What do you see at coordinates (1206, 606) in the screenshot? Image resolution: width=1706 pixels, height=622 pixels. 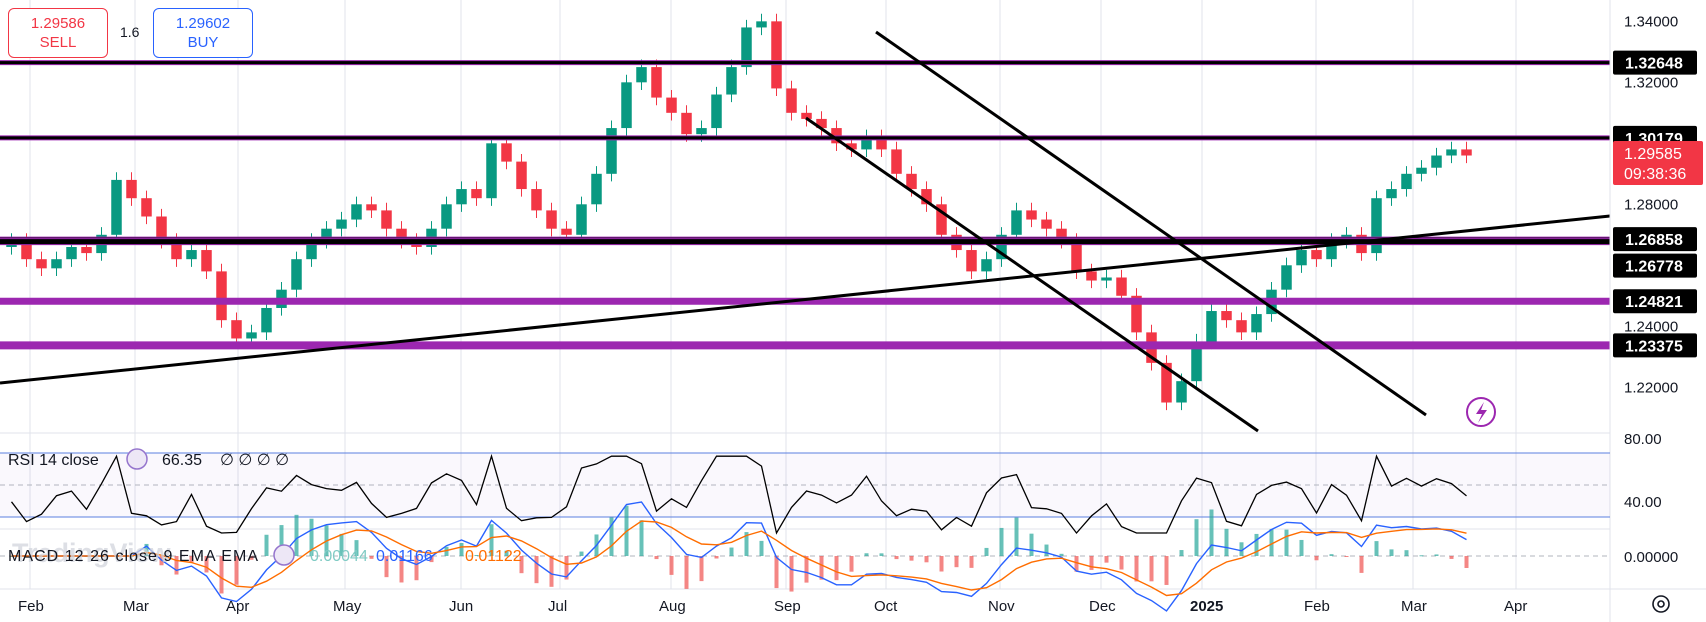 I see `time-axis-label: 2025` at bounding box center [1206, 606].